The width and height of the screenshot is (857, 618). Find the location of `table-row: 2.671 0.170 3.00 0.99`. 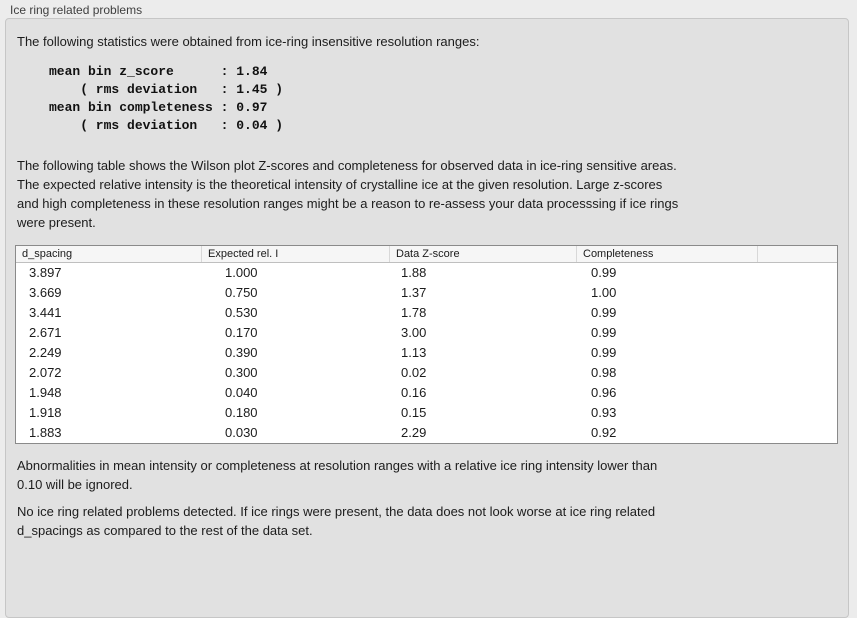

table-row: 2.671 0.170 3.00 0.99 is located at coordinates (426, 333).